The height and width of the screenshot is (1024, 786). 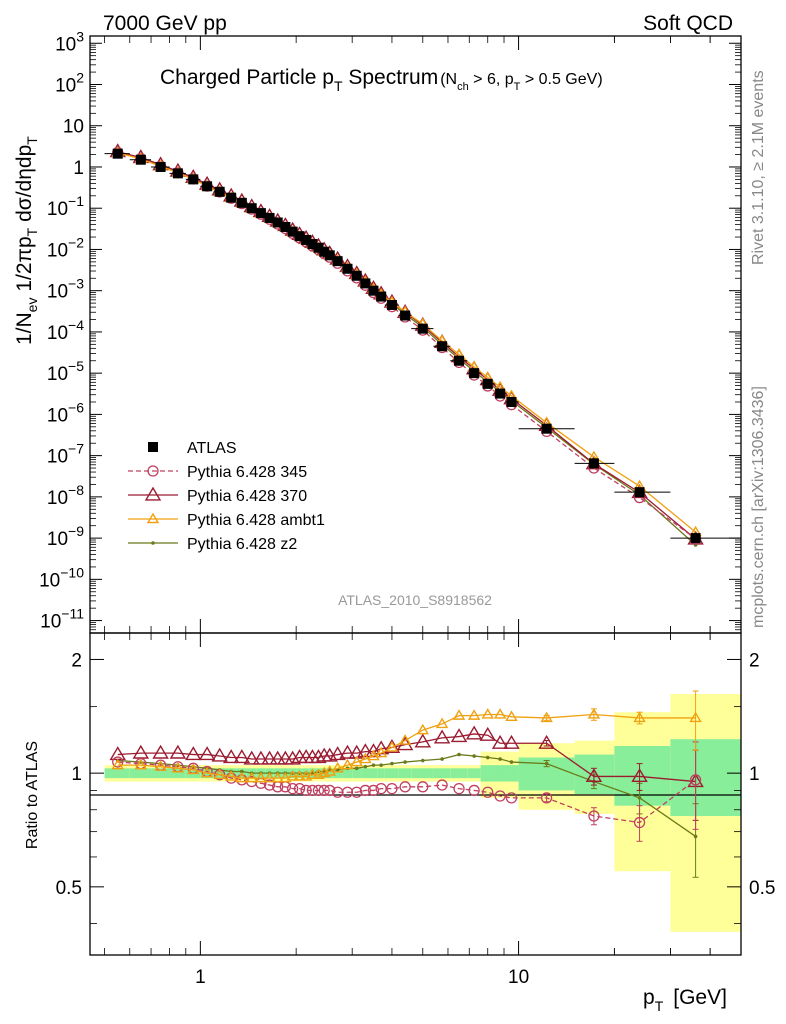 What do you see at coordinates (561, 79) in the screenshot?
I see `main-title-cut-rest: > 0.5 GeV)` at bounding box center [561, 79].